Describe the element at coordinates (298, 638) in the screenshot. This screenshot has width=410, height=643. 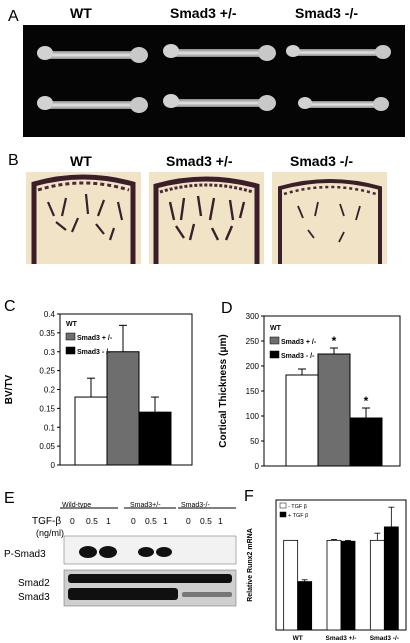
I see `x-tick-label-0: WT` at that location.